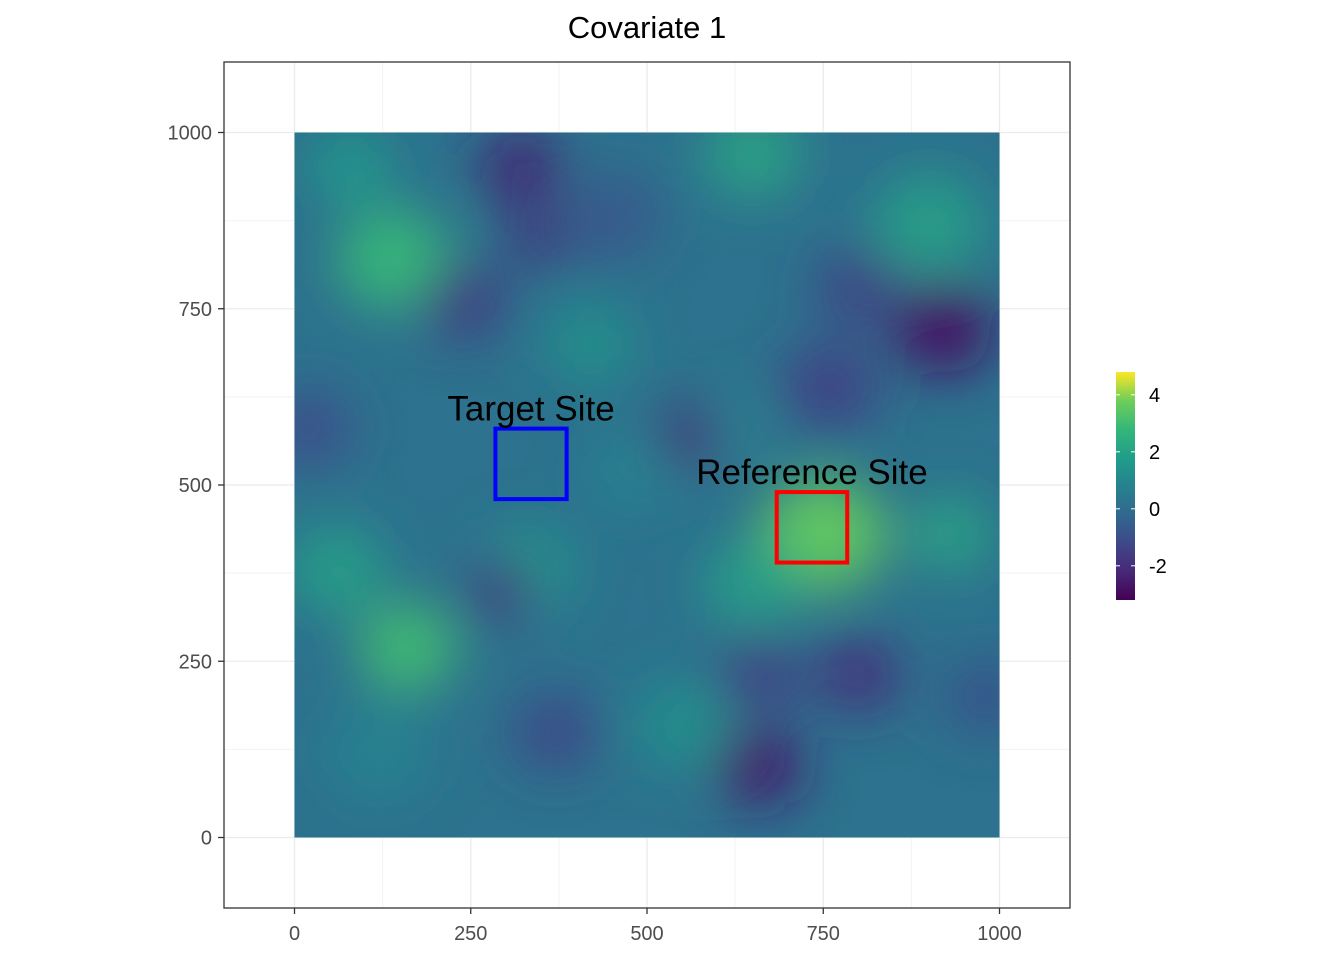  What do you see at coordinates (206, 839) in the screenshot?
I see `y-tick-label: 0` at bounding box center [206, 839].